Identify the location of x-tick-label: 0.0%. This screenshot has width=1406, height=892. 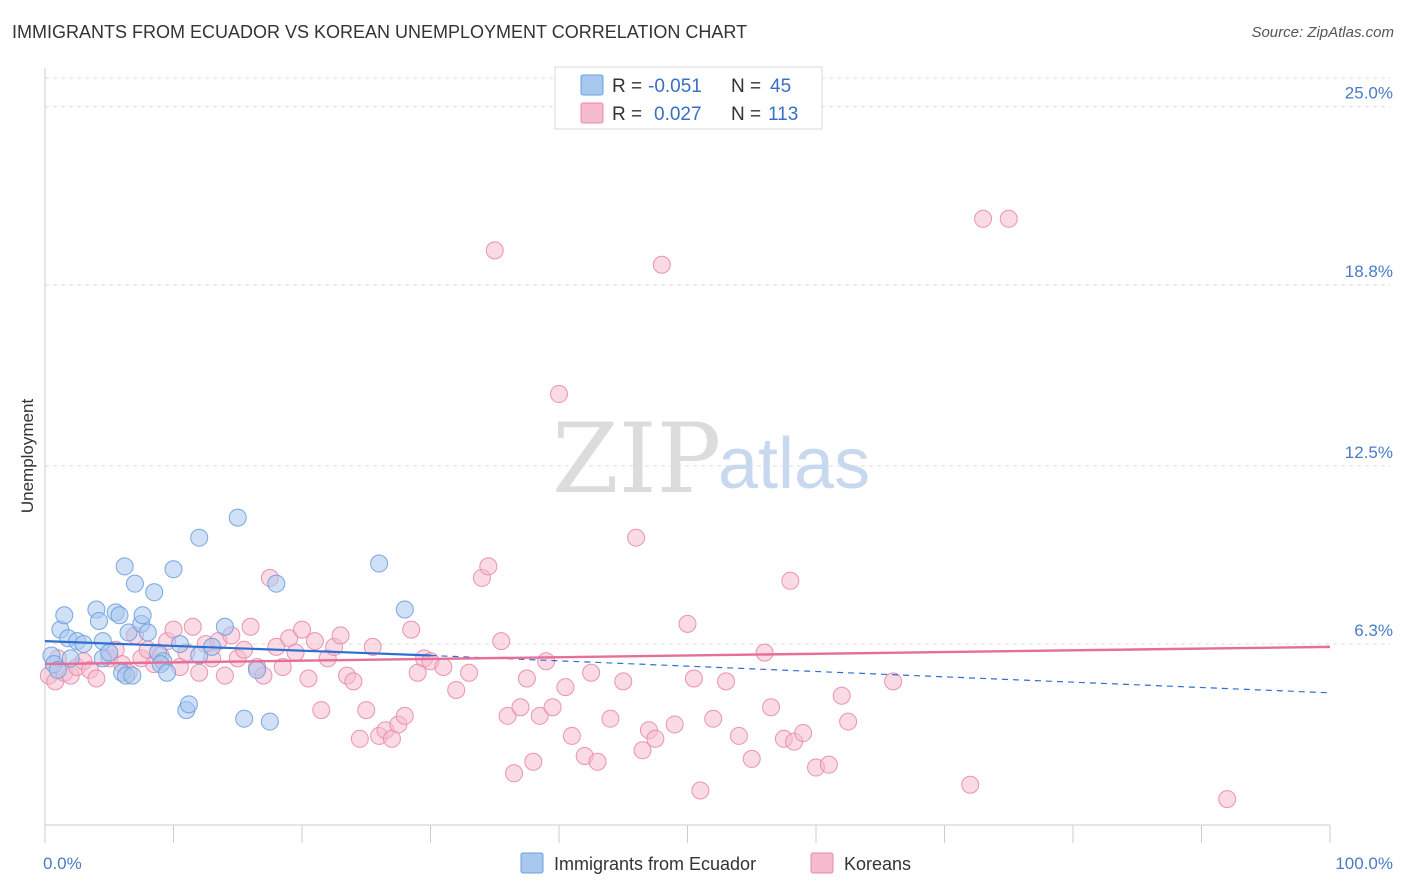
(62, 863).